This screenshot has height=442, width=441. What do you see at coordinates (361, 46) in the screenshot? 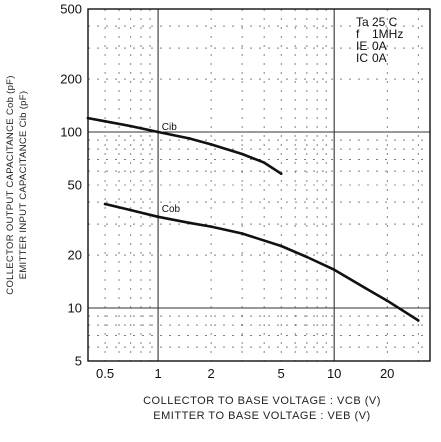
I see `condition-label: IE` at bounding box center [361, 46].